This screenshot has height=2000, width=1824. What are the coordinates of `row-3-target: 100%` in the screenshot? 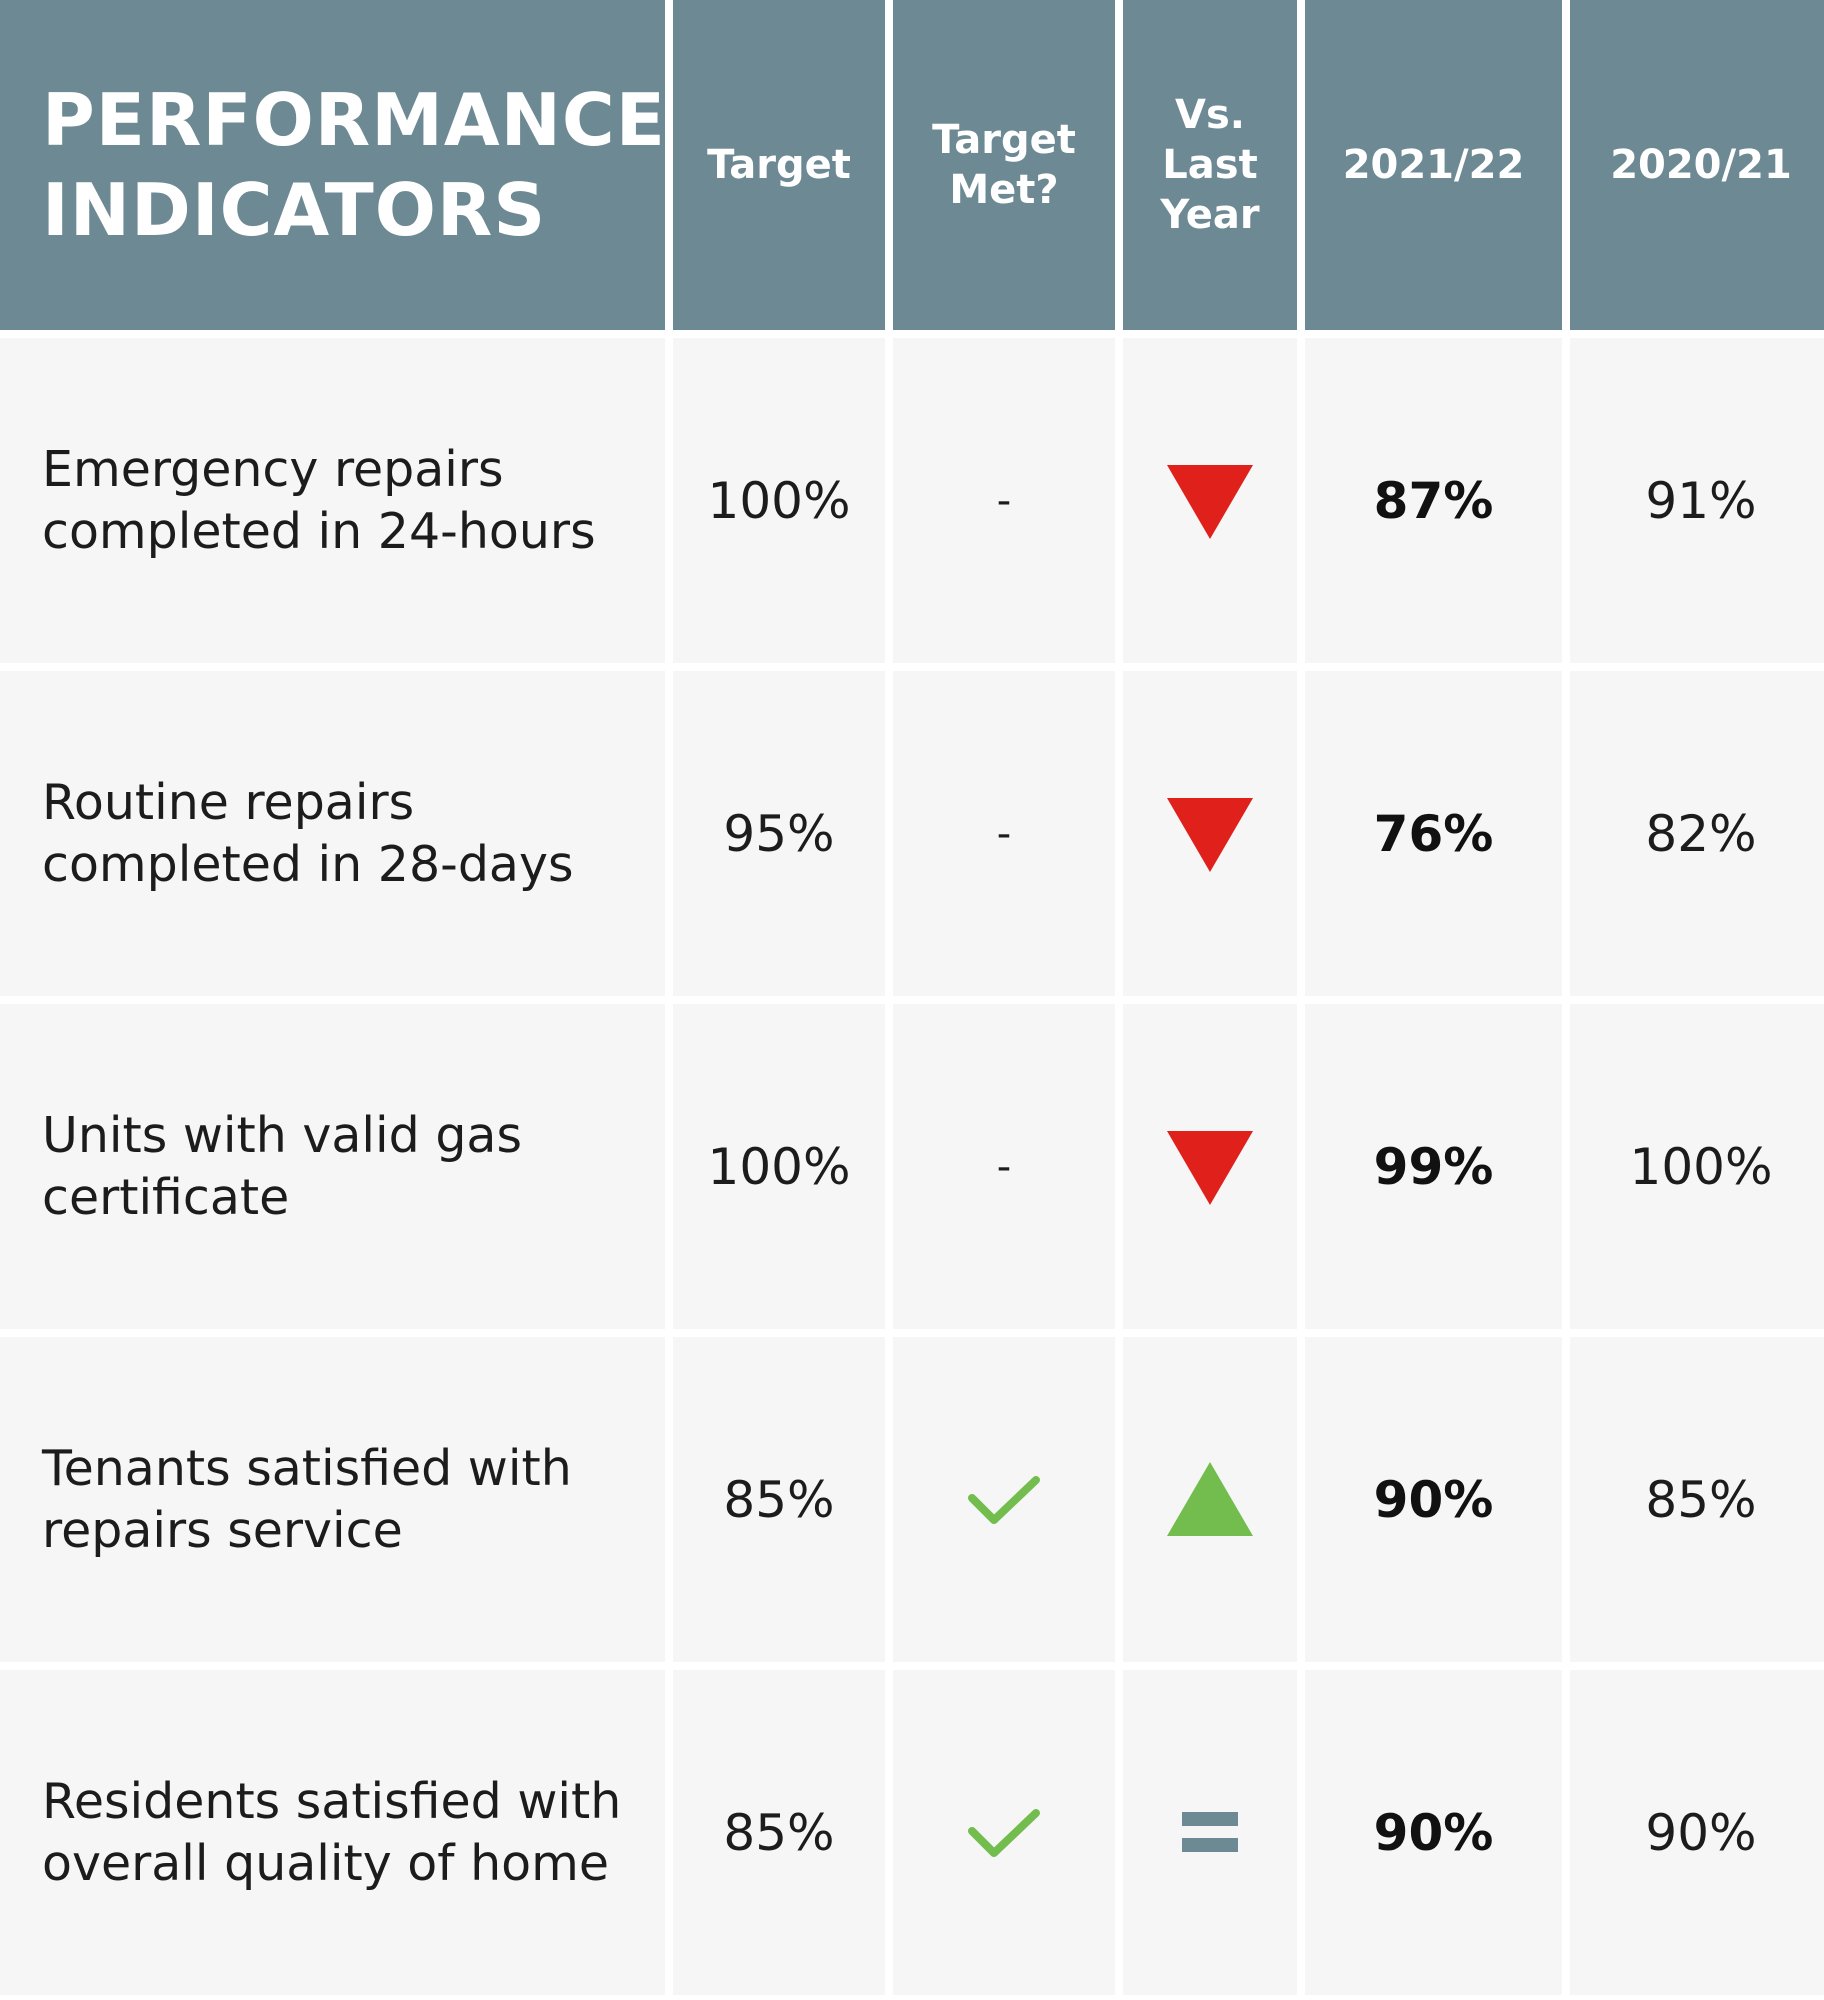 It's located at (779, 1166).